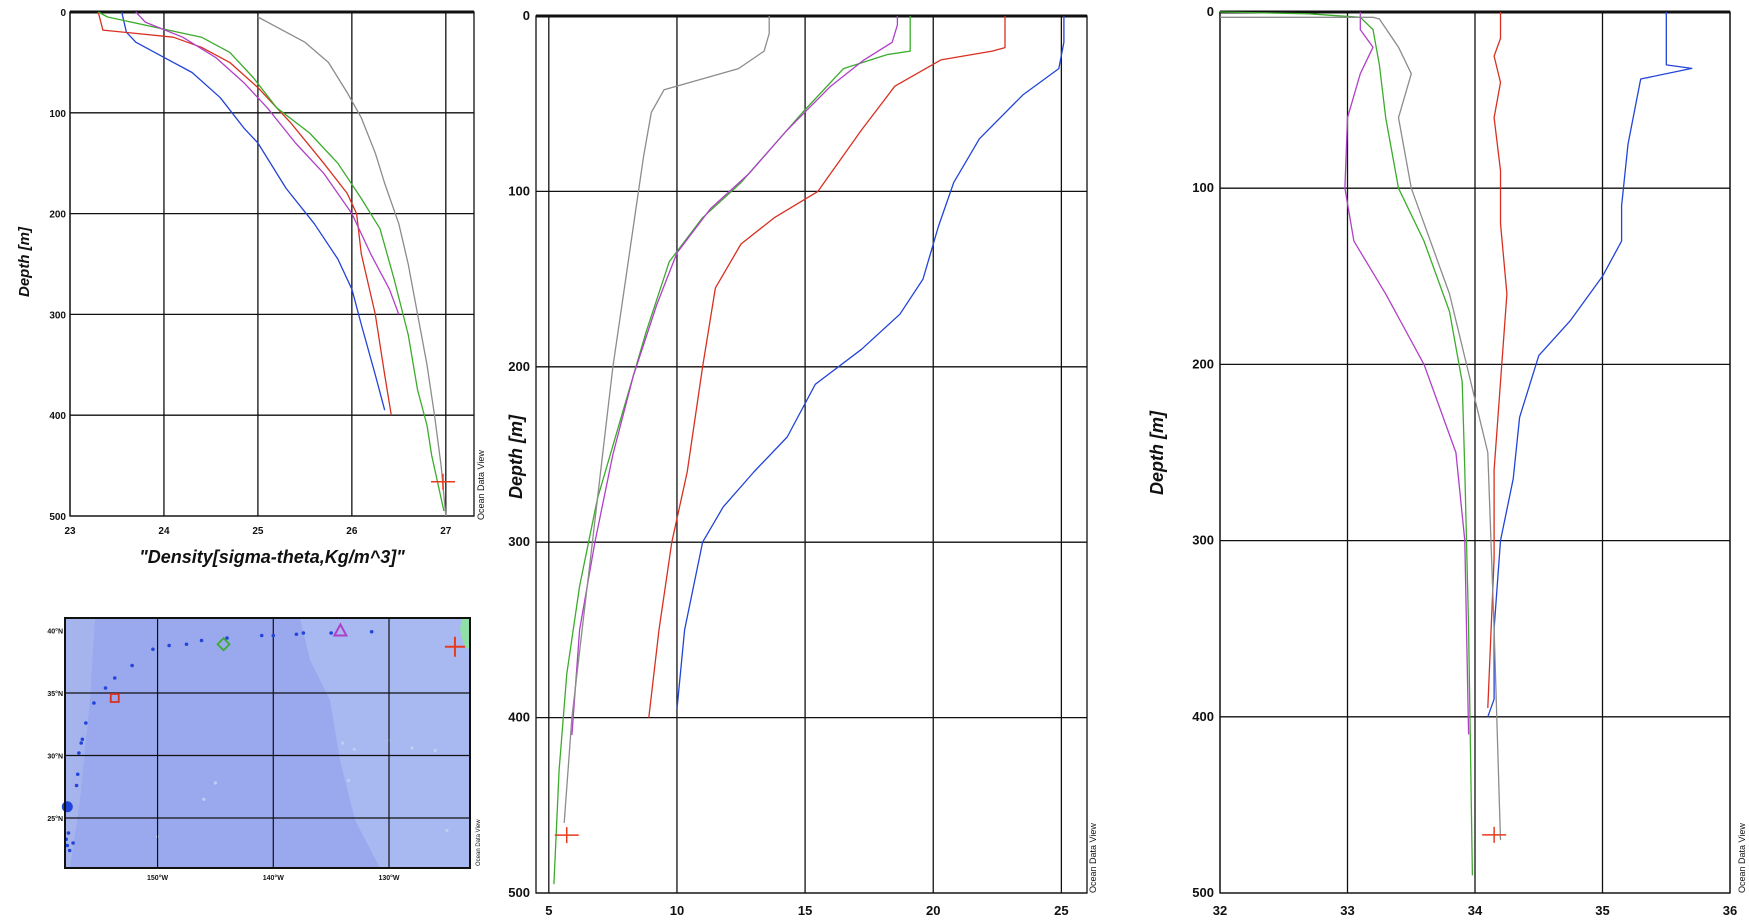 The image size is (1749, 920). Describe the element at coordinates (302, 788) in the screenshot. I see `map-islands` at that location.